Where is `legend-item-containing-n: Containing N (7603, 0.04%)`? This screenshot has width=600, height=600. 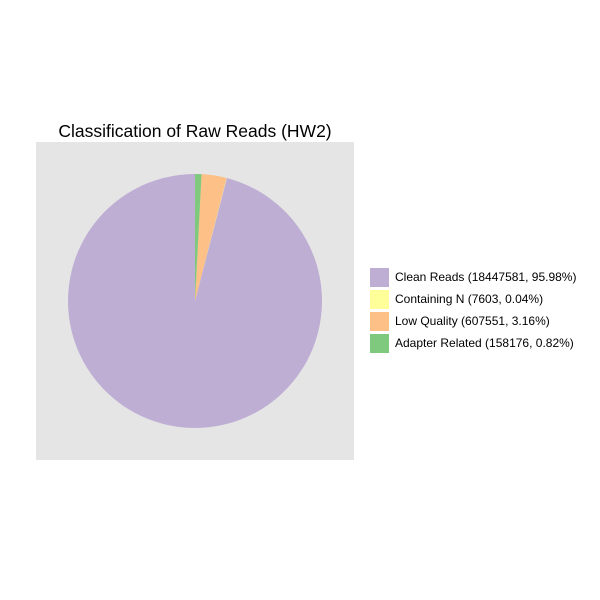
legend-item-containing-n: Containing N (7603, 0.04%) is located at coordinates (473, 299).